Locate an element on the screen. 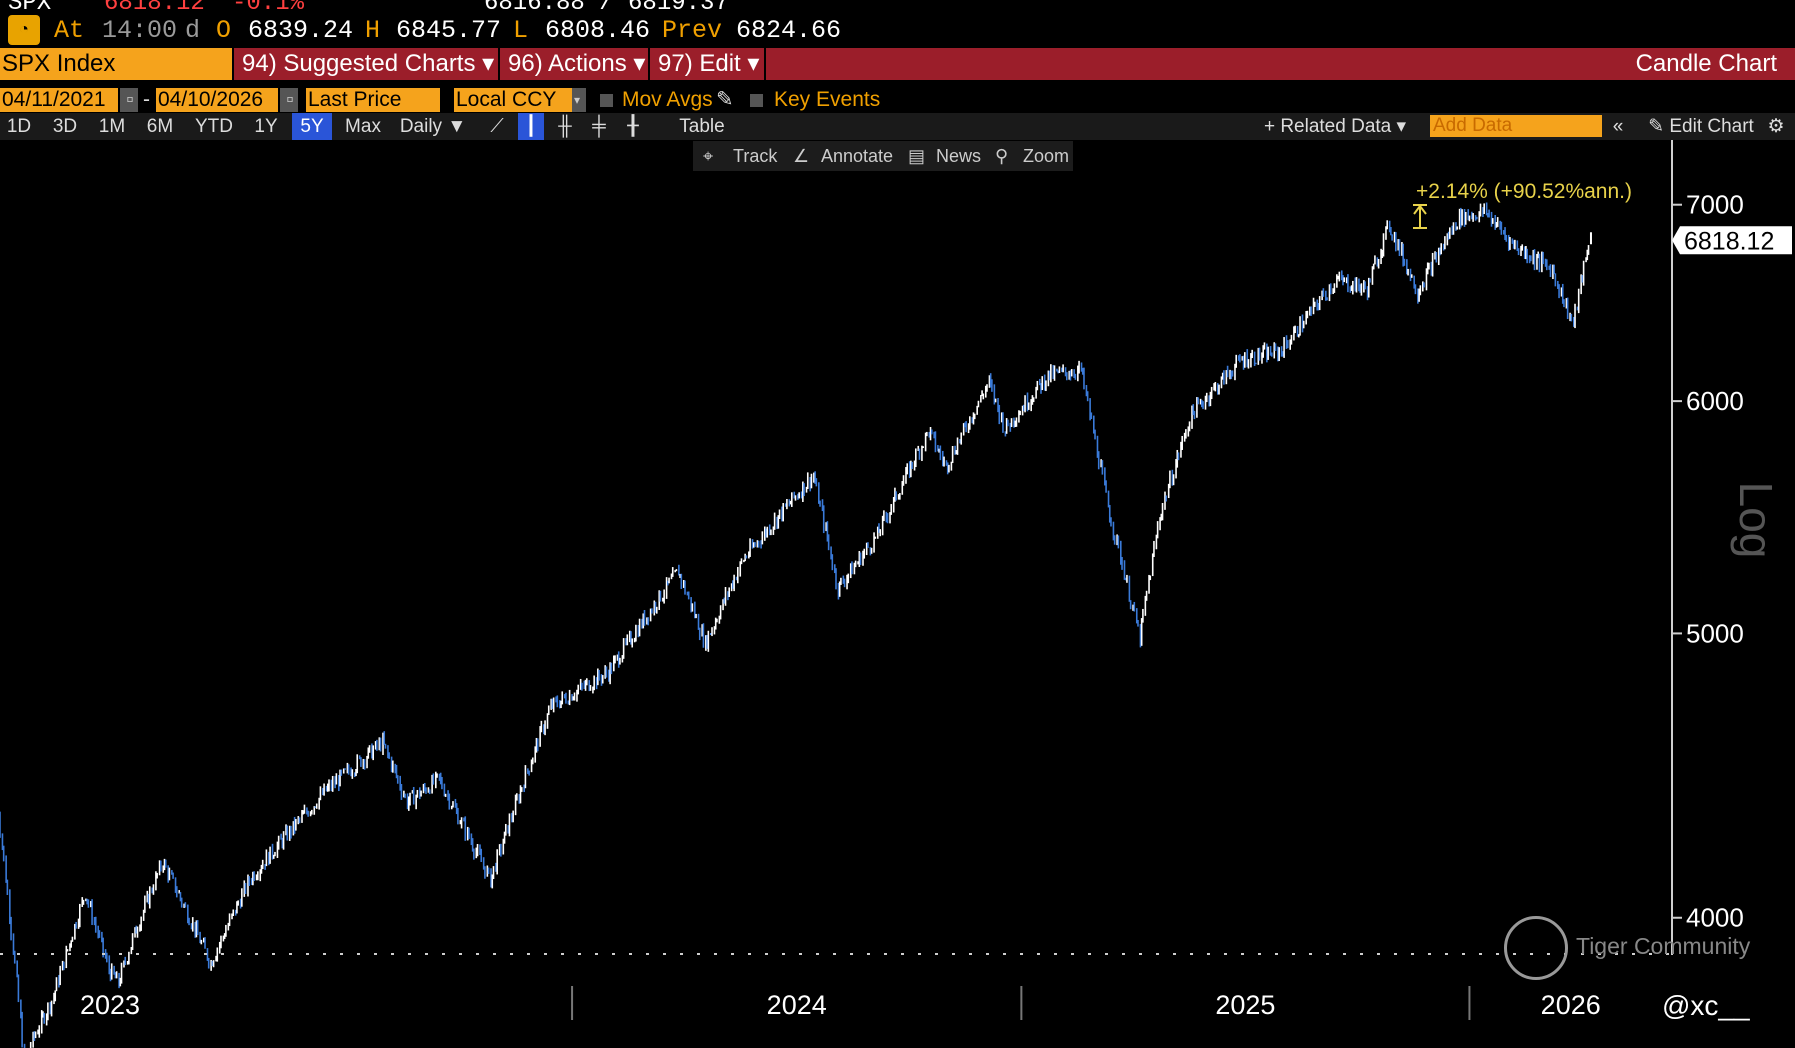  bar-chart-icon: ╫ is located at coordinates (565, 126).